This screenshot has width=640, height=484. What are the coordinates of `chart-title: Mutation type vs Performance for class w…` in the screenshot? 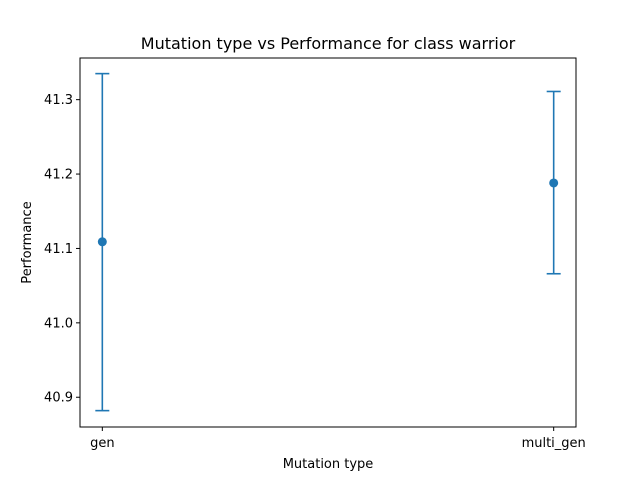 It's located at (328, 43).